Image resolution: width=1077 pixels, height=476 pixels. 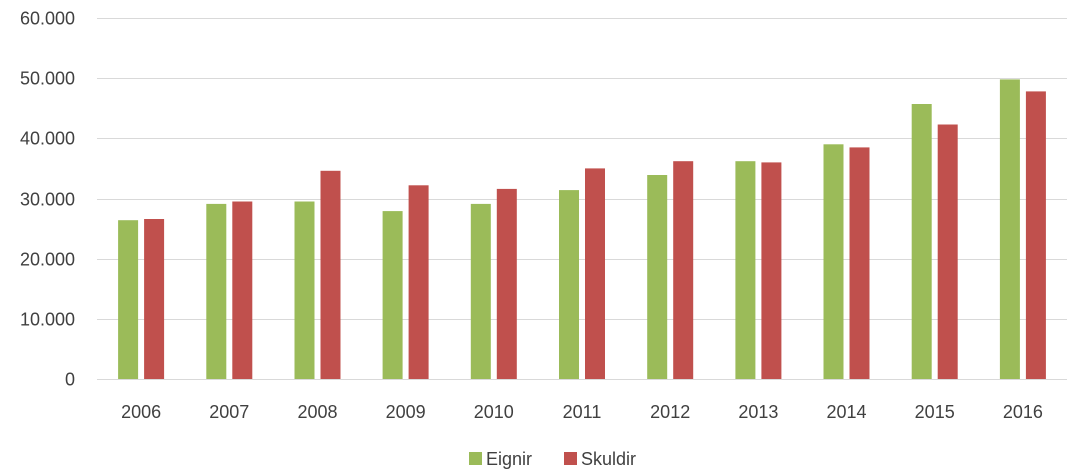 I want to click on x-tick-label: 2010, so click(x=494, y=412).